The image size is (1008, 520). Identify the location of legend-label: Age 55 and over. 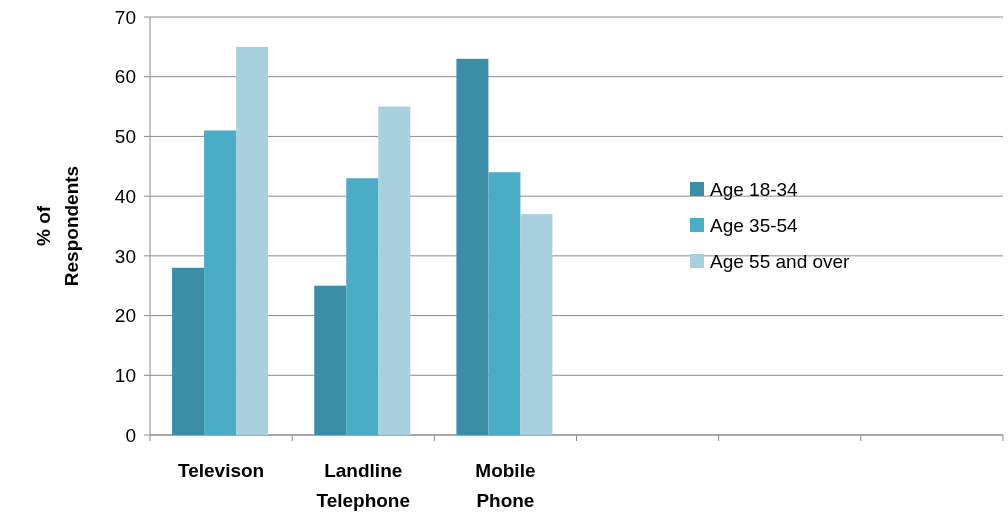
(780, 261).